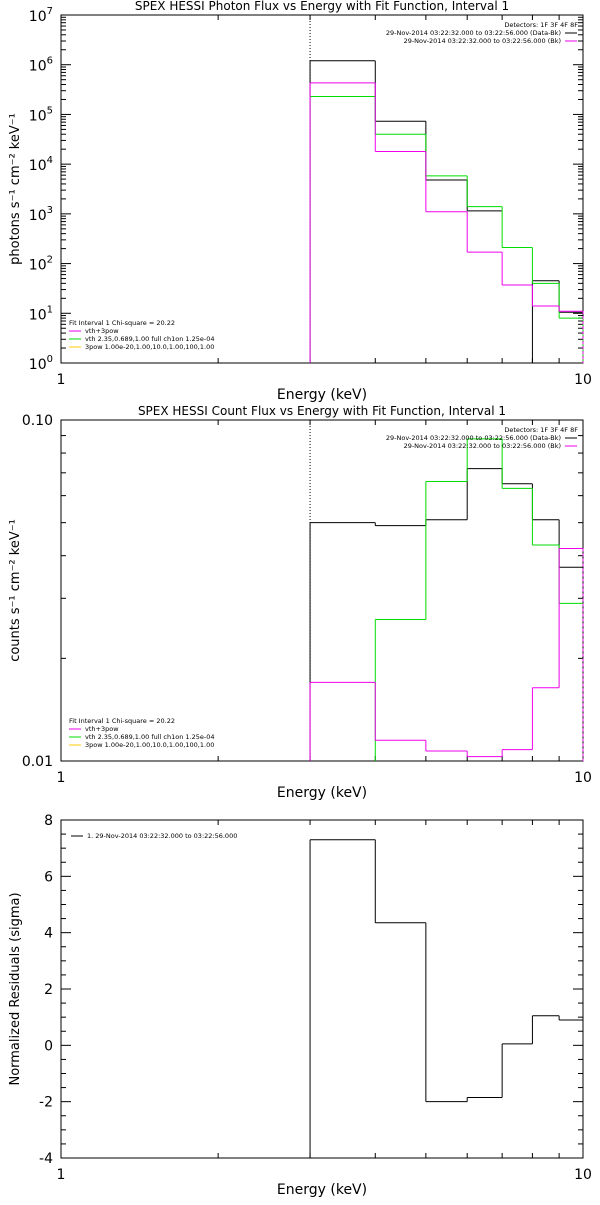  Describe the element at coordinates (46, 1103) in the screenshot. I see `y-tick-label: -2` at that location.